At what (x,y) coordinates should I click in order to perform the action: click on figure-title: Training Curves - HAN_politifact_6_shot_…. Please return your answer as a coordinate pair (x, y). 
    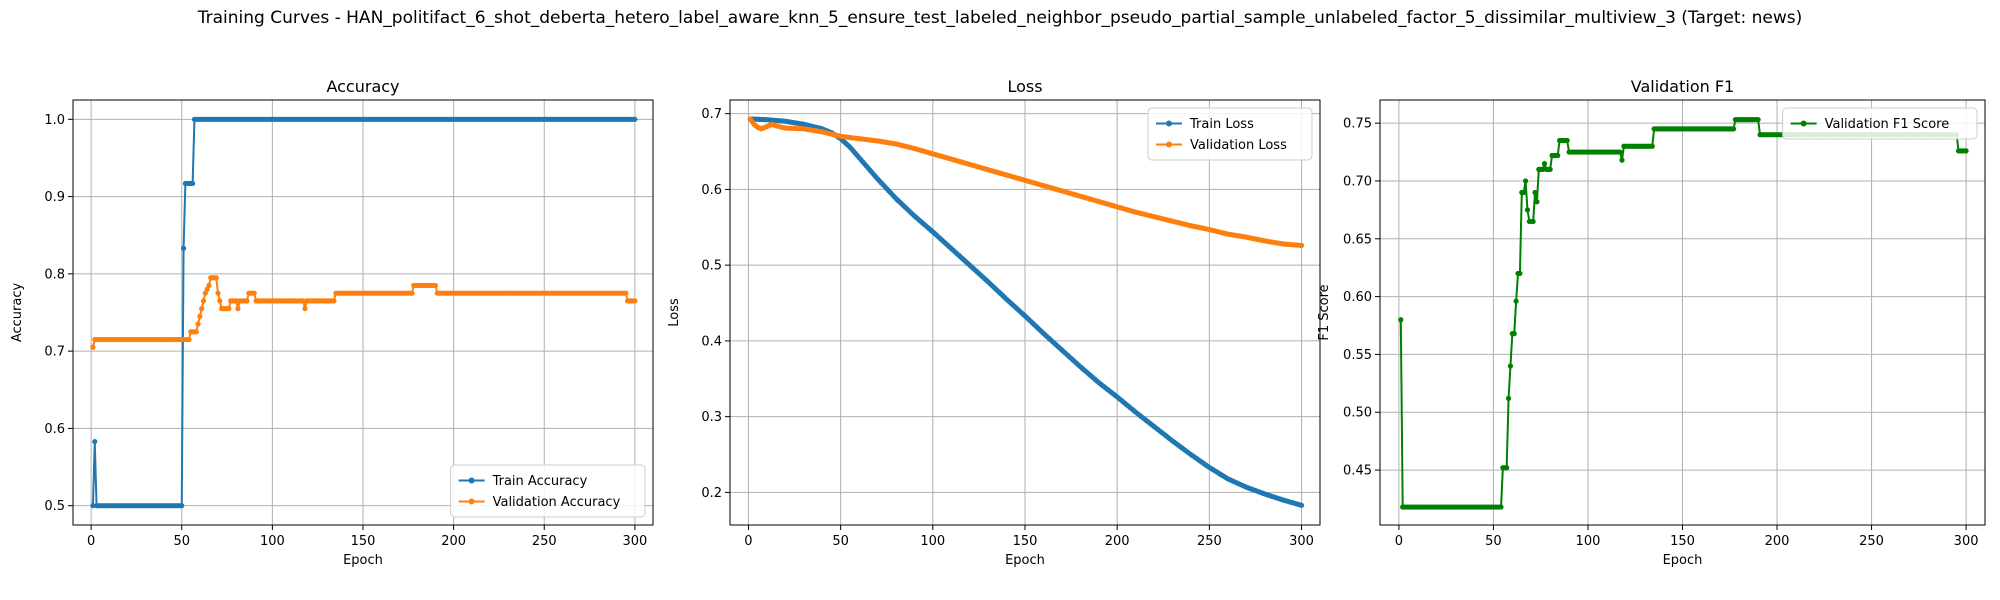
    Looking at the image, I should click on (1000, 18).